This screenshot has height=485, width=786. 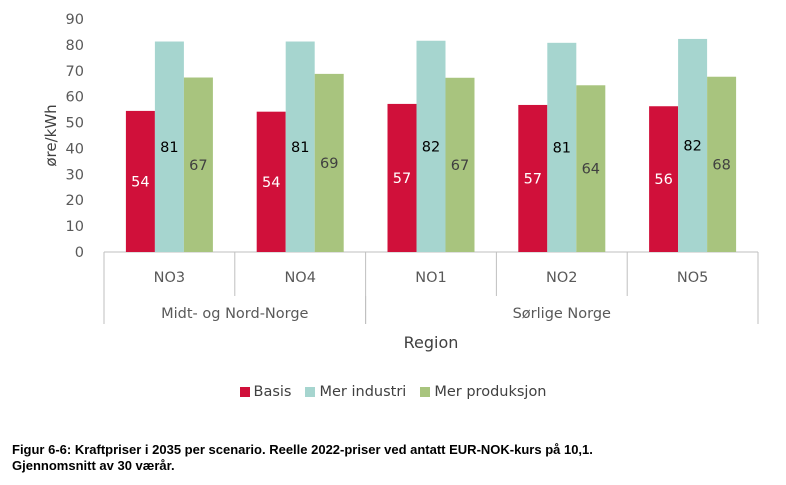 I want to click on legend-label: Basis, so click(x=272, y=392).